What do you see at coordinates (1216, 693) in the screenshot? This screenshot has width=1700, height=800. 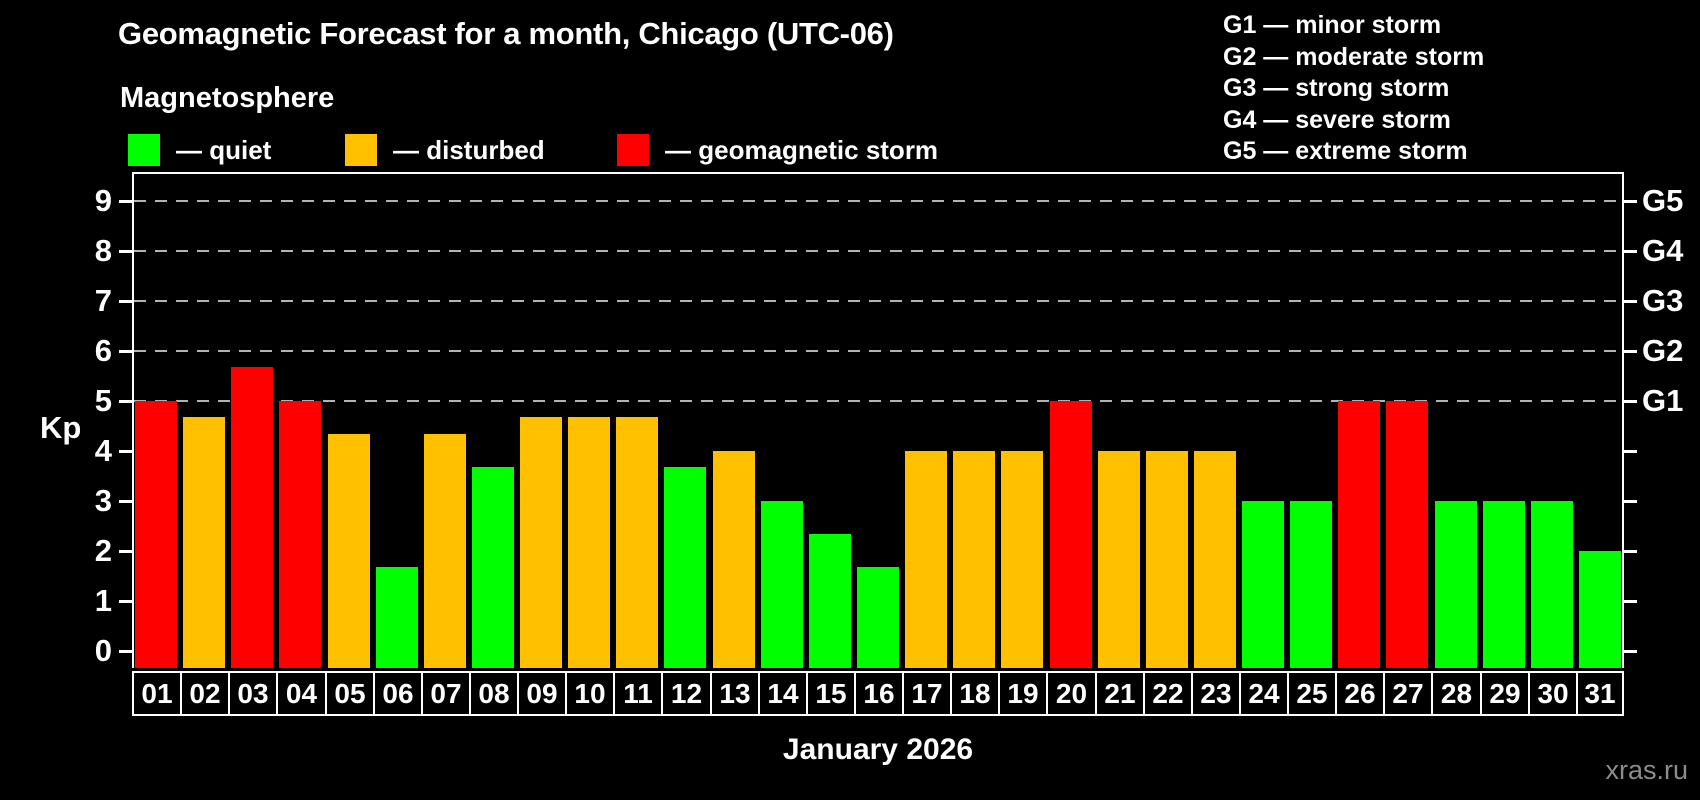 I see `day-label-cell-23: 23` at bounding box center [1216, 693].